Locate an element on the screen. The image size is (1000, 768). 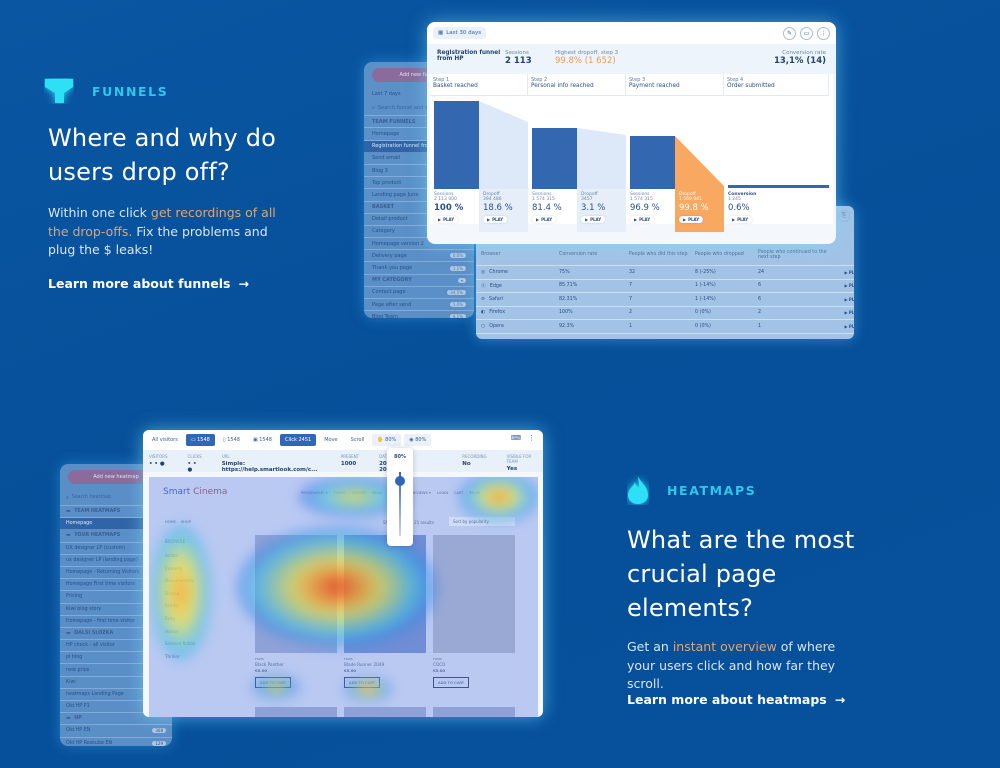
toolbar-button: Click 2451 is located at coordinates (298, 440).